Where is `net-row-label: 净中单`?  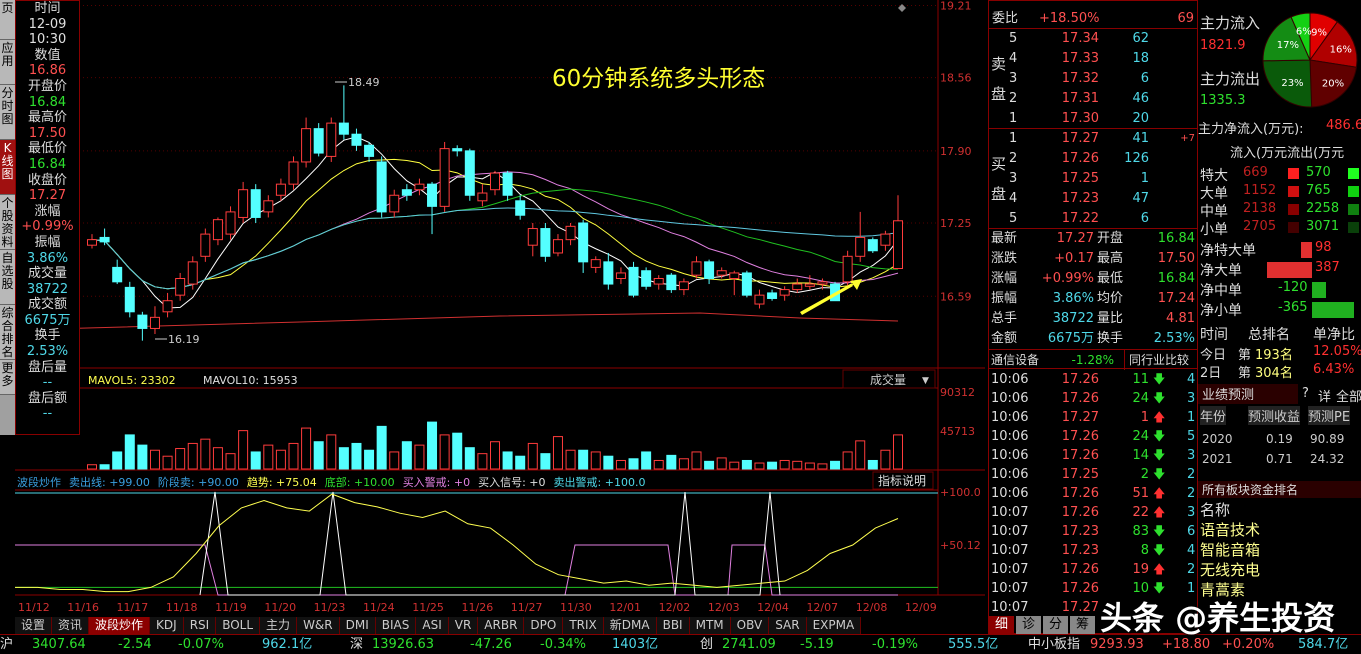 net-row-label: 净中单 is located at coordinates (1221, 291).